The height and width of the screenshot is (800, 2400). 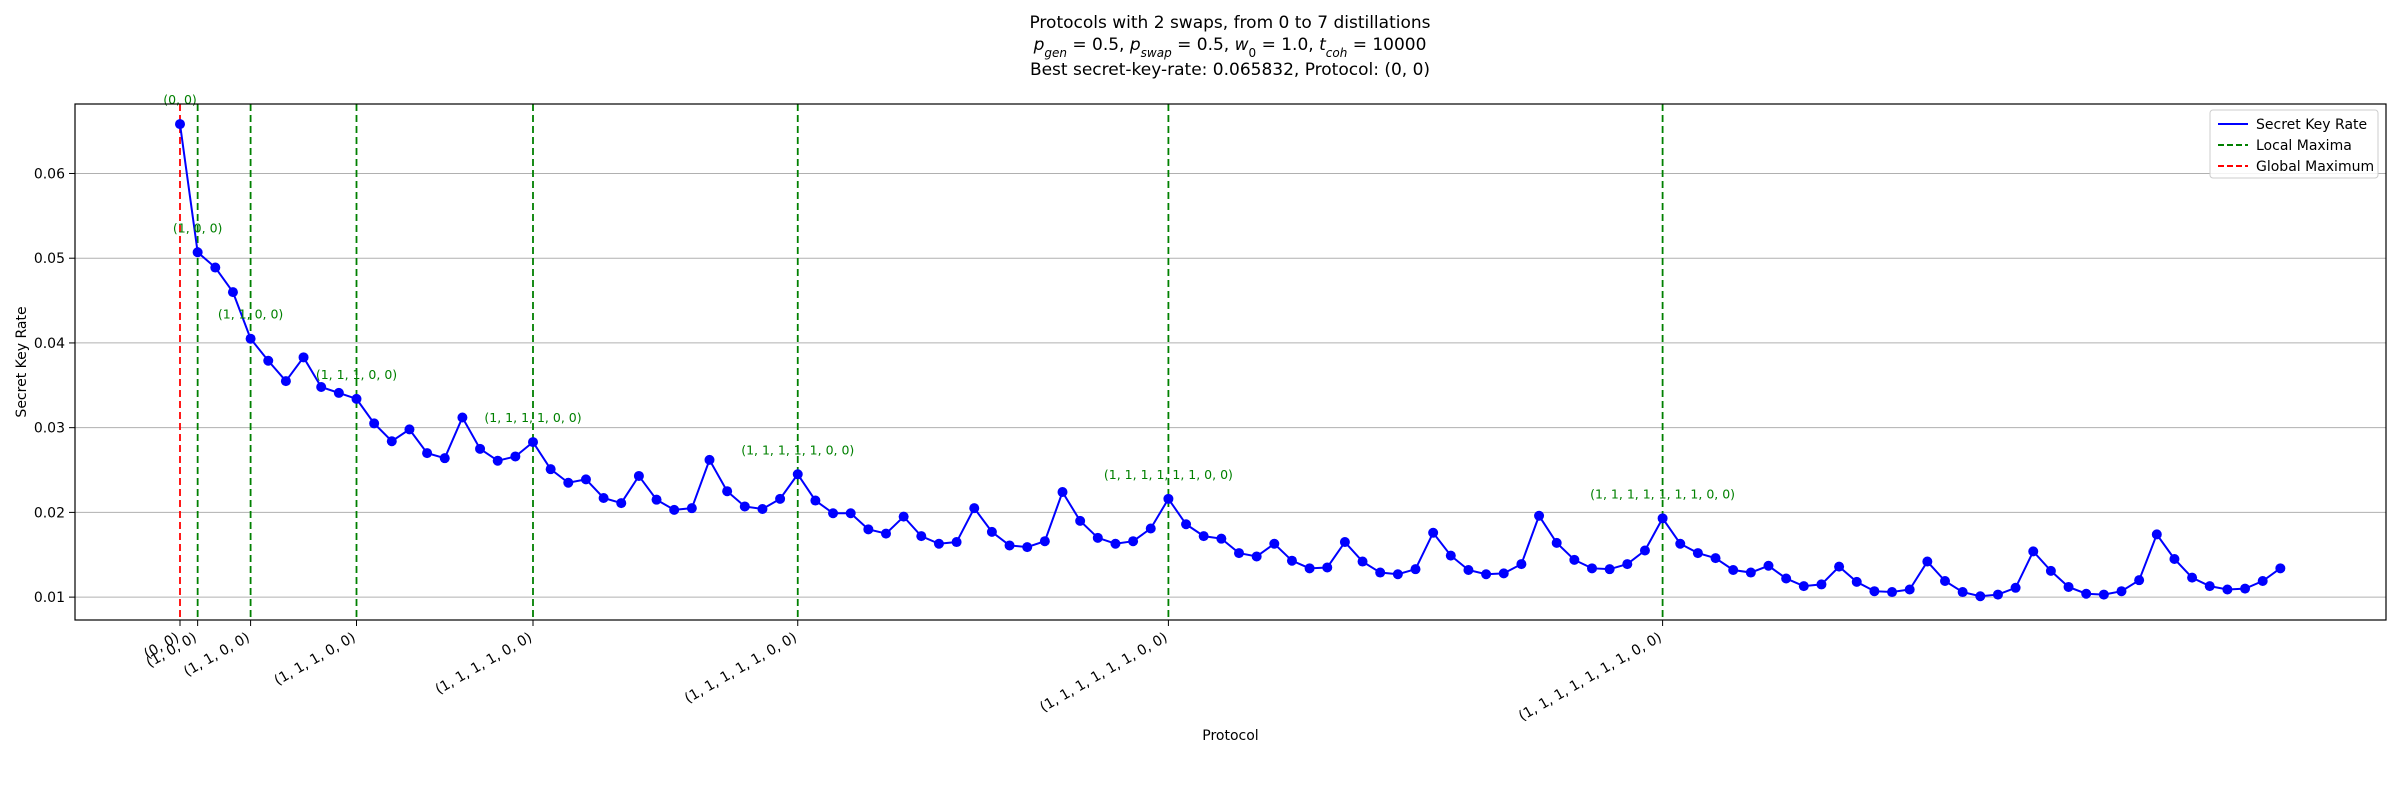 I want to click on y-tick-label: 0.04, so click(x=49, y=344).